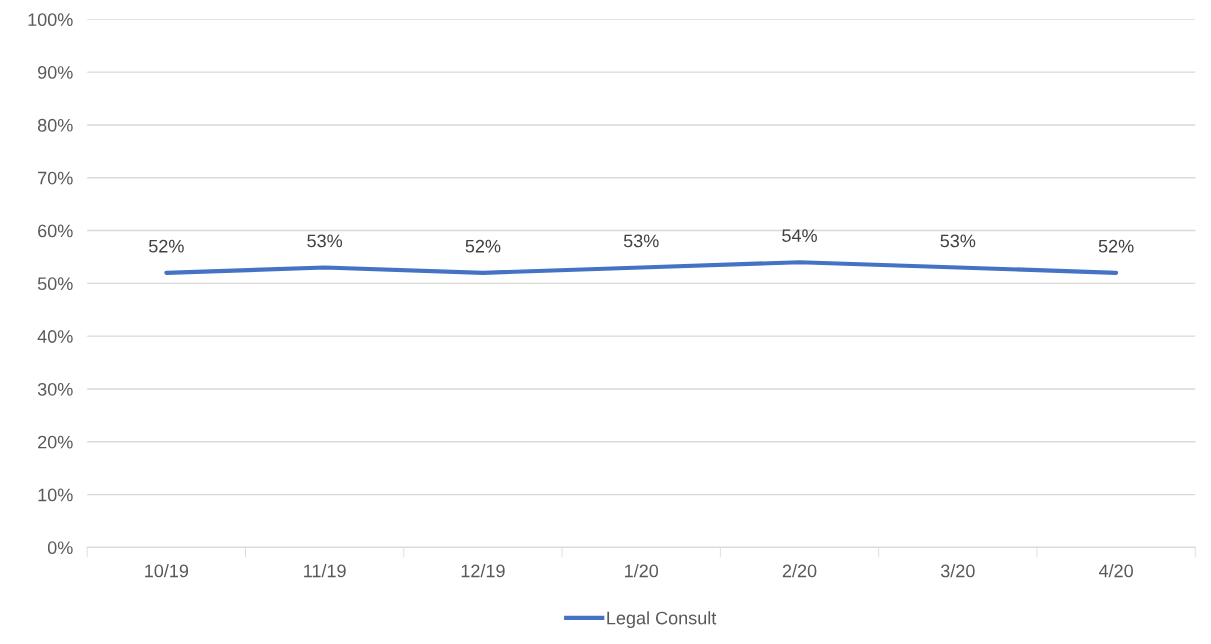  I want to click on x-tick-label: 3/20, so click(957, 571).